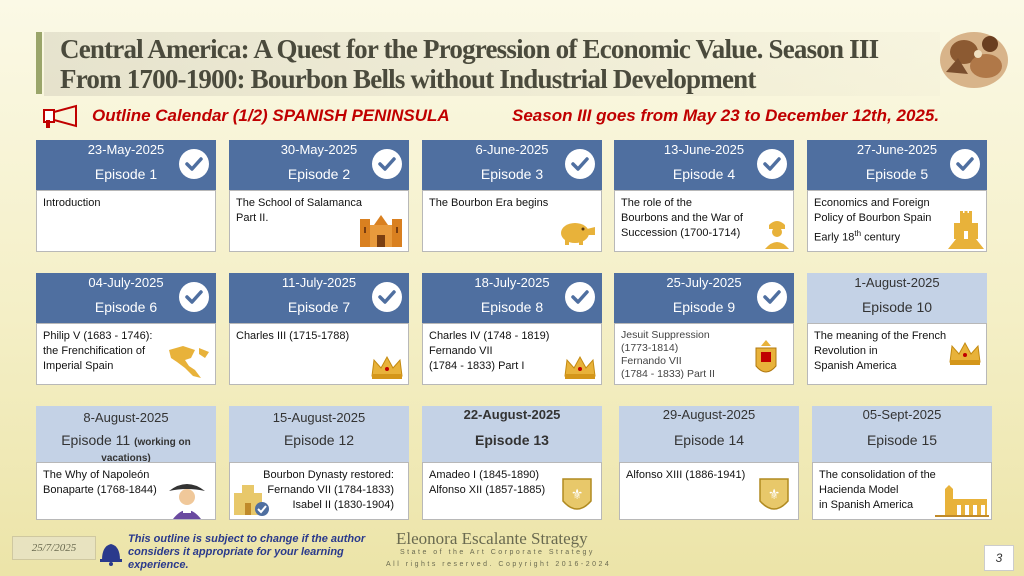 The height and width of the screenshot is (576, 1024). Describe the element at coordinates (328, 475) in the screenshot. I see `desc-line: Bourbon Dynasty restored:` at that location.